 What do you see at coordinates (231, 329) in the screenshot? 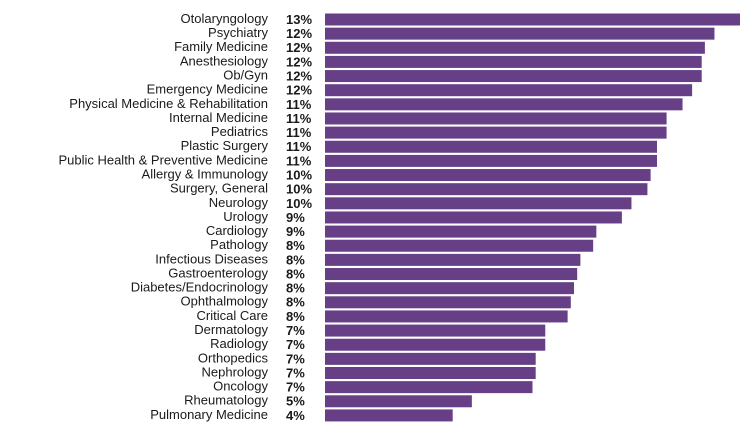
I see `category-label: Dermatology` at bounding box center [231, 329].